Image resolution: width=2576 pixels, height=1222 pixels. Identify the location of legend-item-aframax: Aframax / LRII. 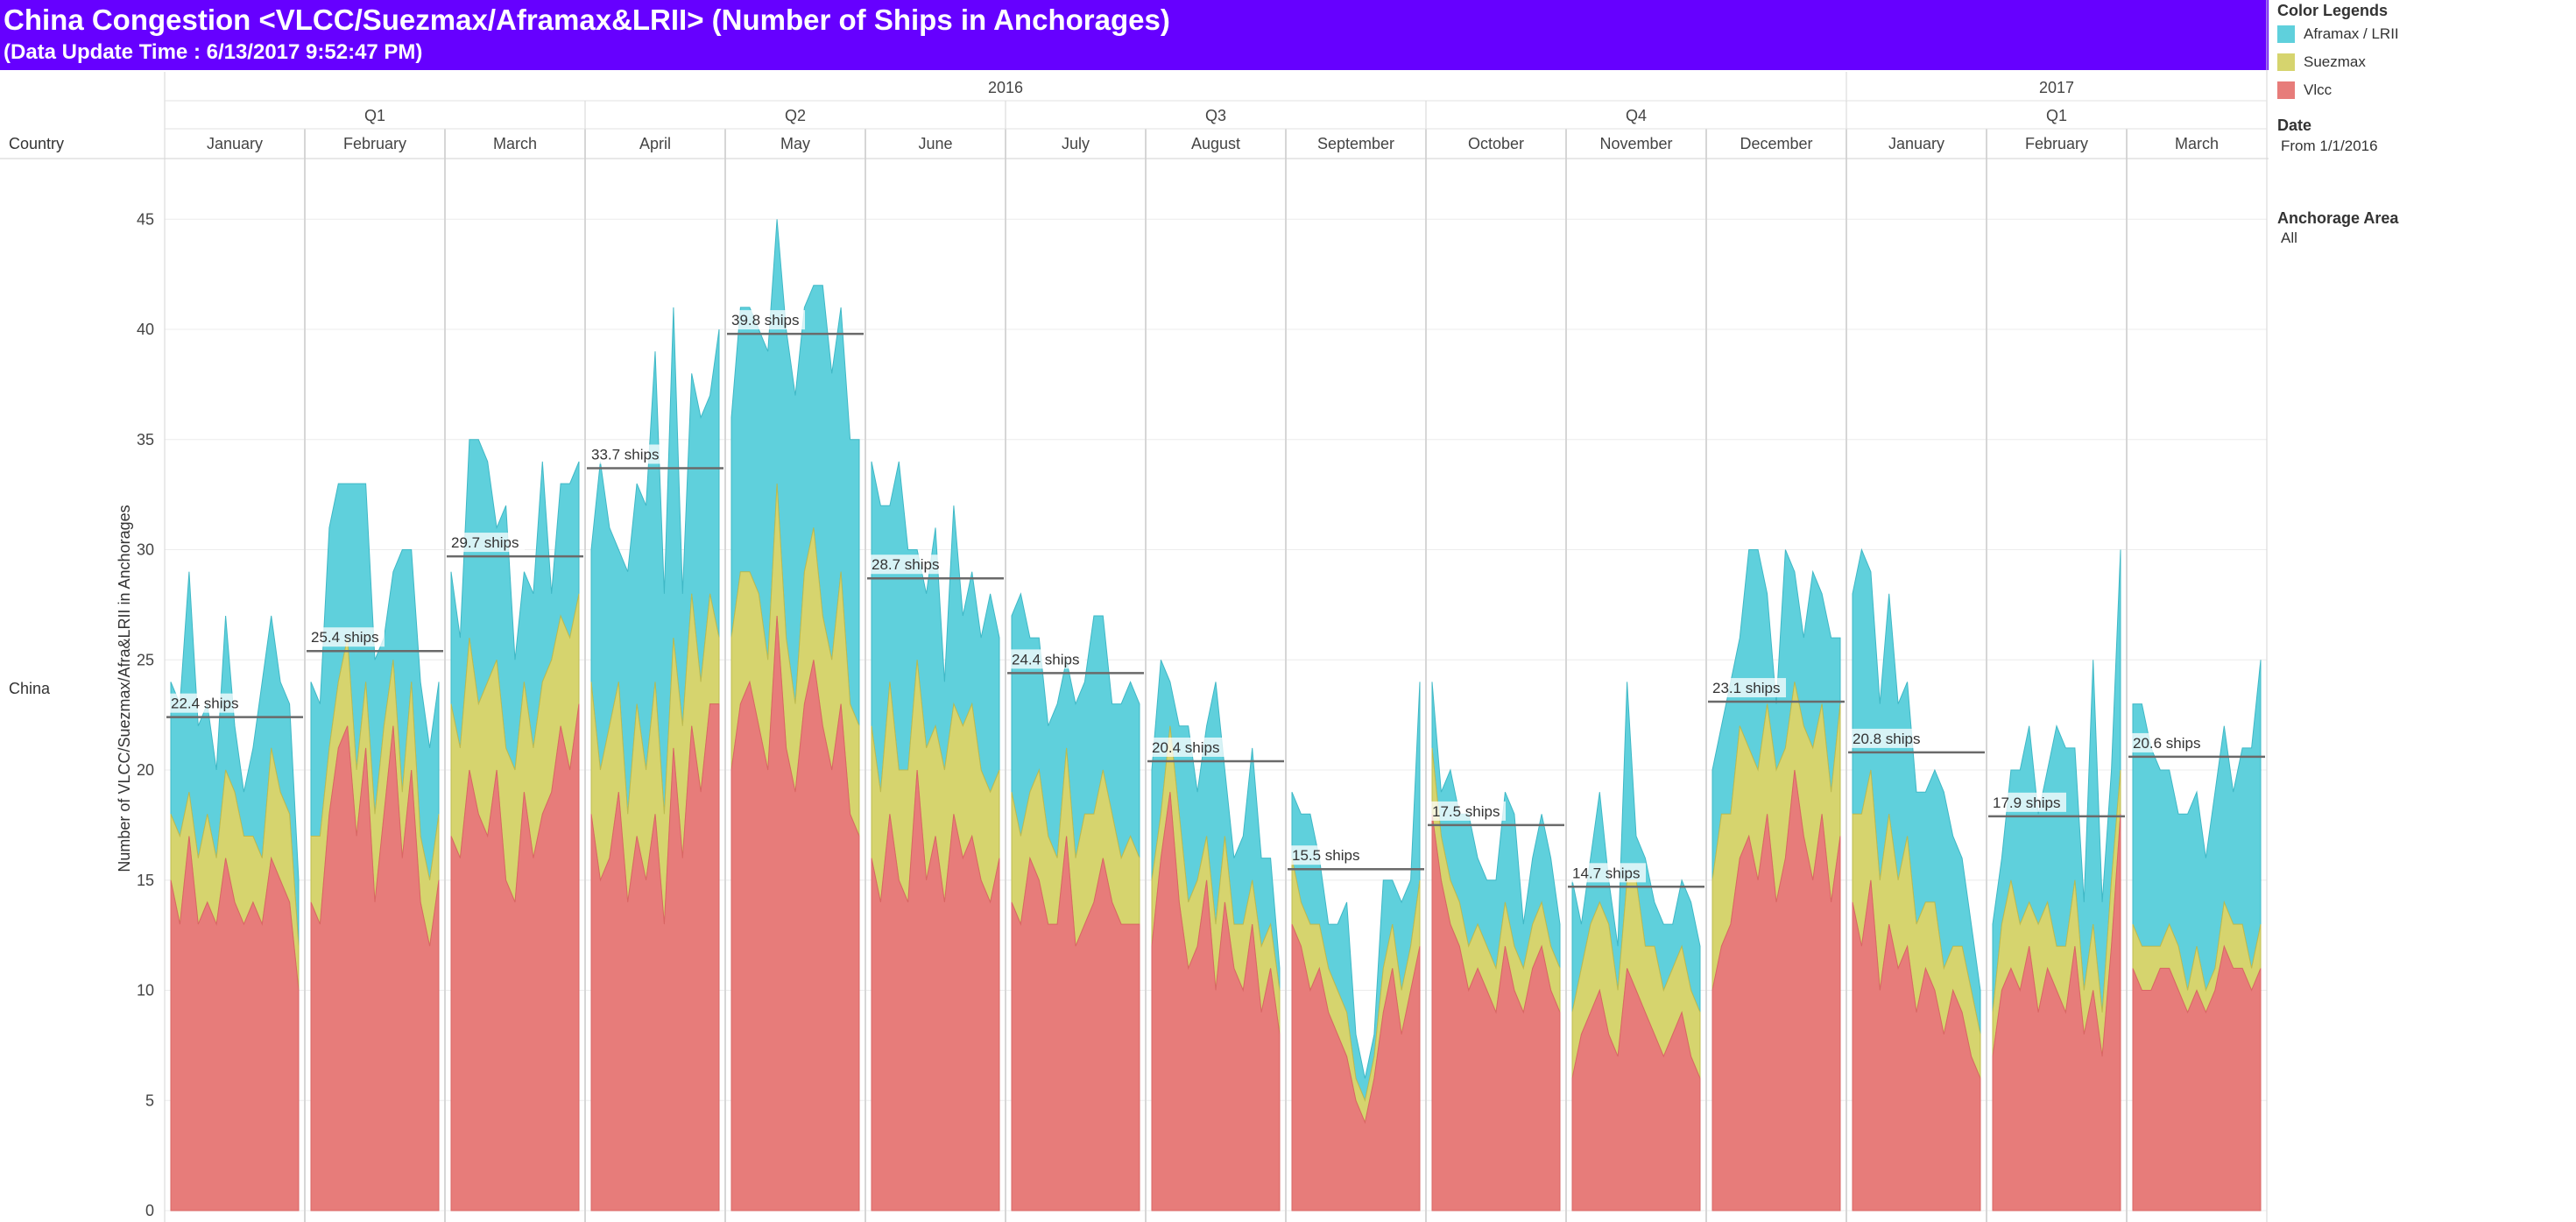
(2338, 34).